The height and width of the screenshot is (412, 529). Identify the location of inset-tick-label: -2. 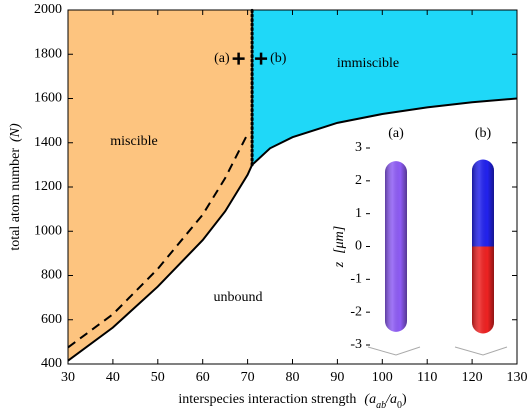
(356, 311).